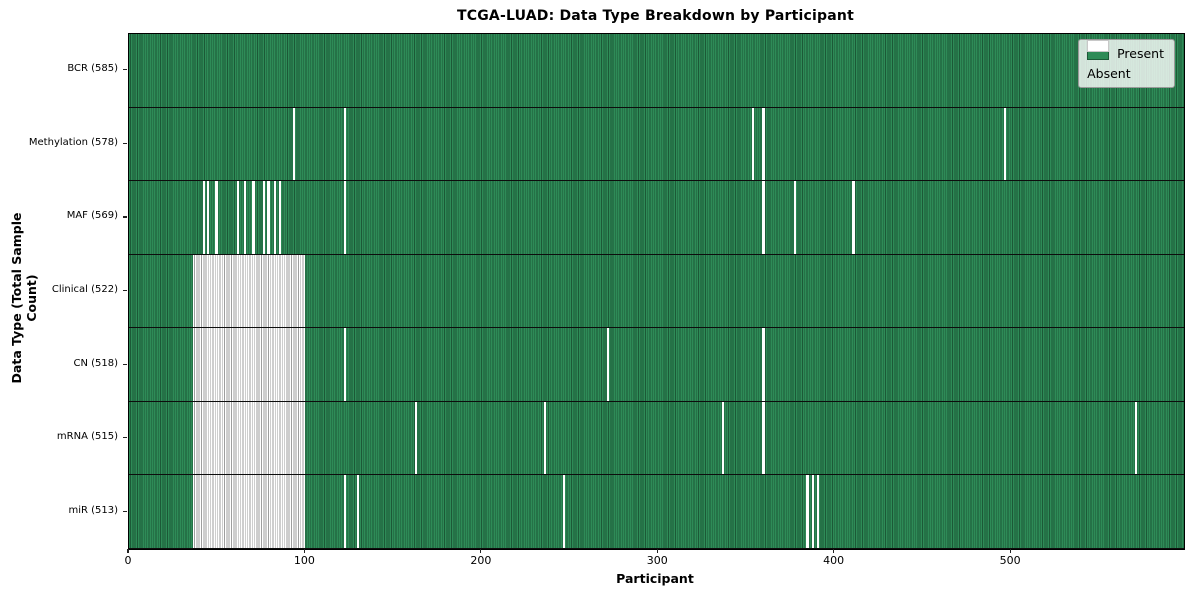  What do you see at coordinates (92, 216) in the screenshot?
I see `y-tick-label: MAF (569)` at bounding box center [92, 216].